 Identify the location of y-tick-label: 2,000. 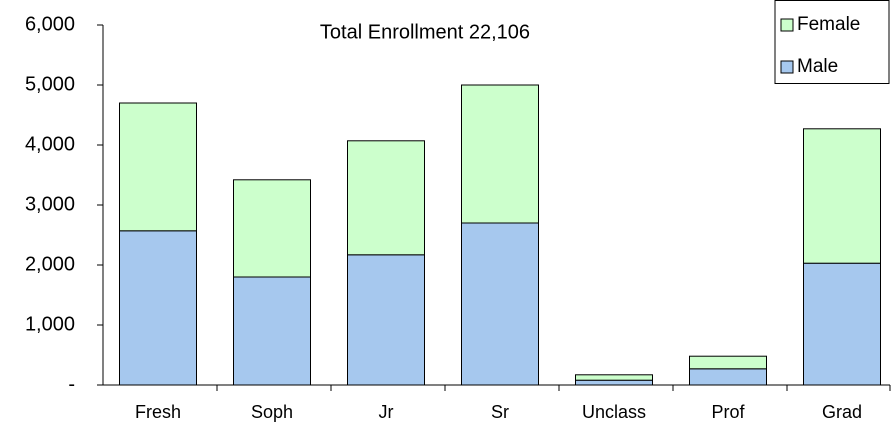
(50, 264).